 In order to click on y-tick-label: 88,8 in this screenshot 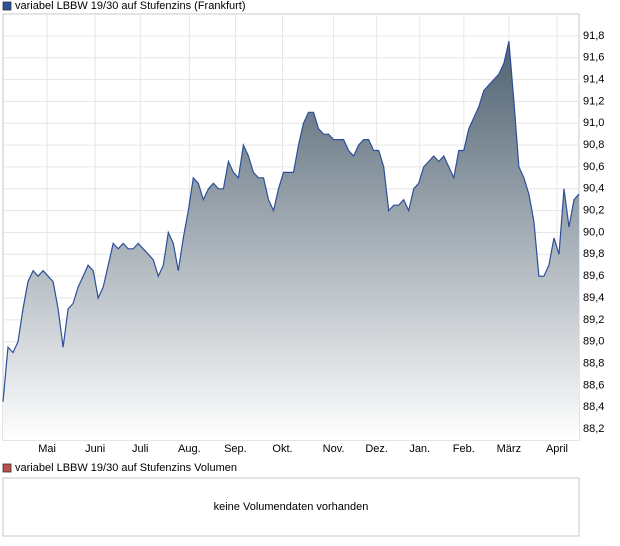, I will do `click(593, 363)`.